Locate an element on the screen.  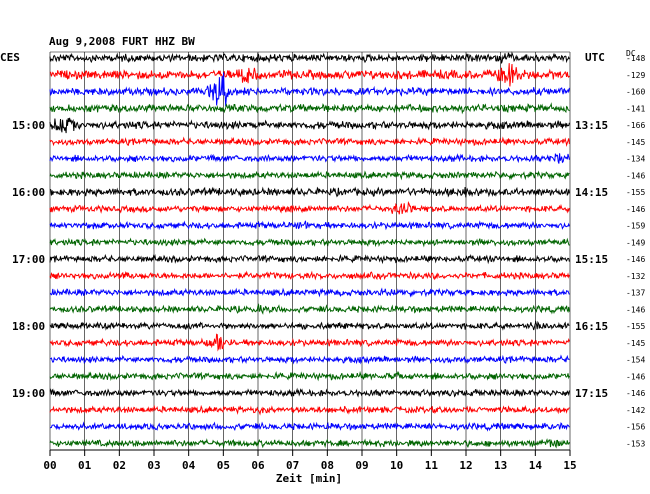
dc-offset-label: -156 is located at coordinates (635, 427).